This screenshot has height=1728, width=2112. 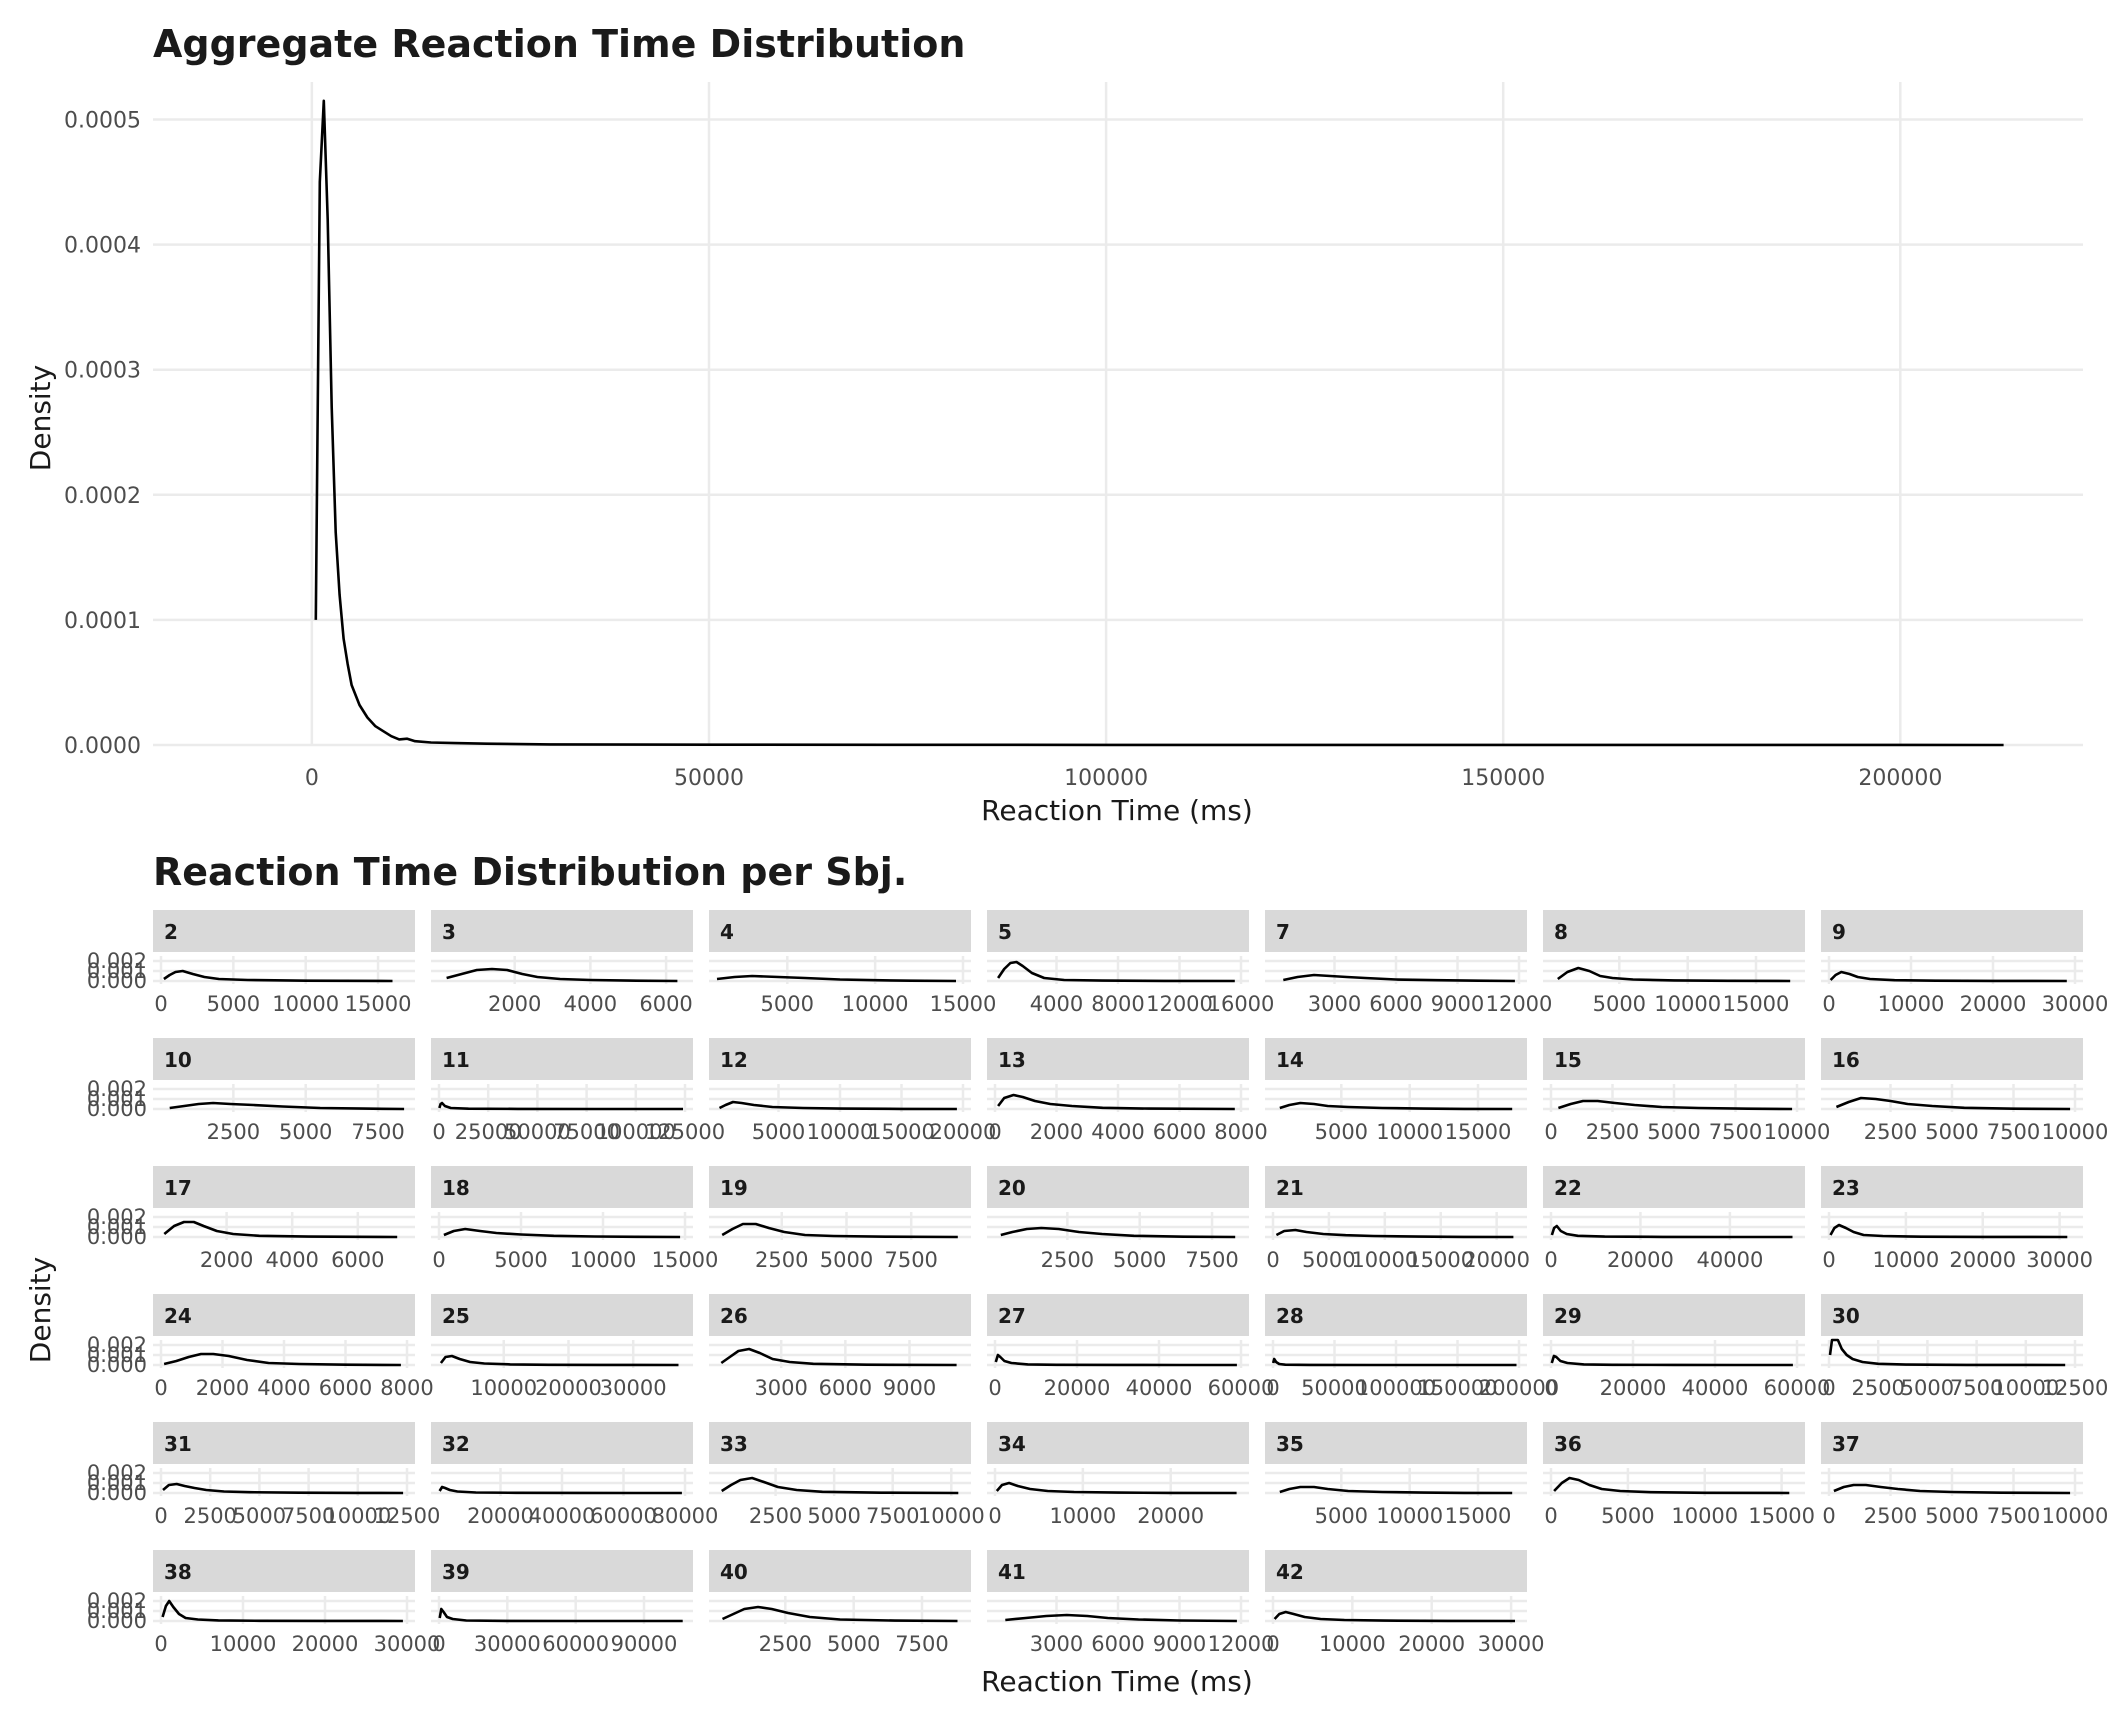 What do you see at coordinates (178, 1444) in the screenshot?
I see `facet-strip-label: 31` at bounding box center [178, 1444].